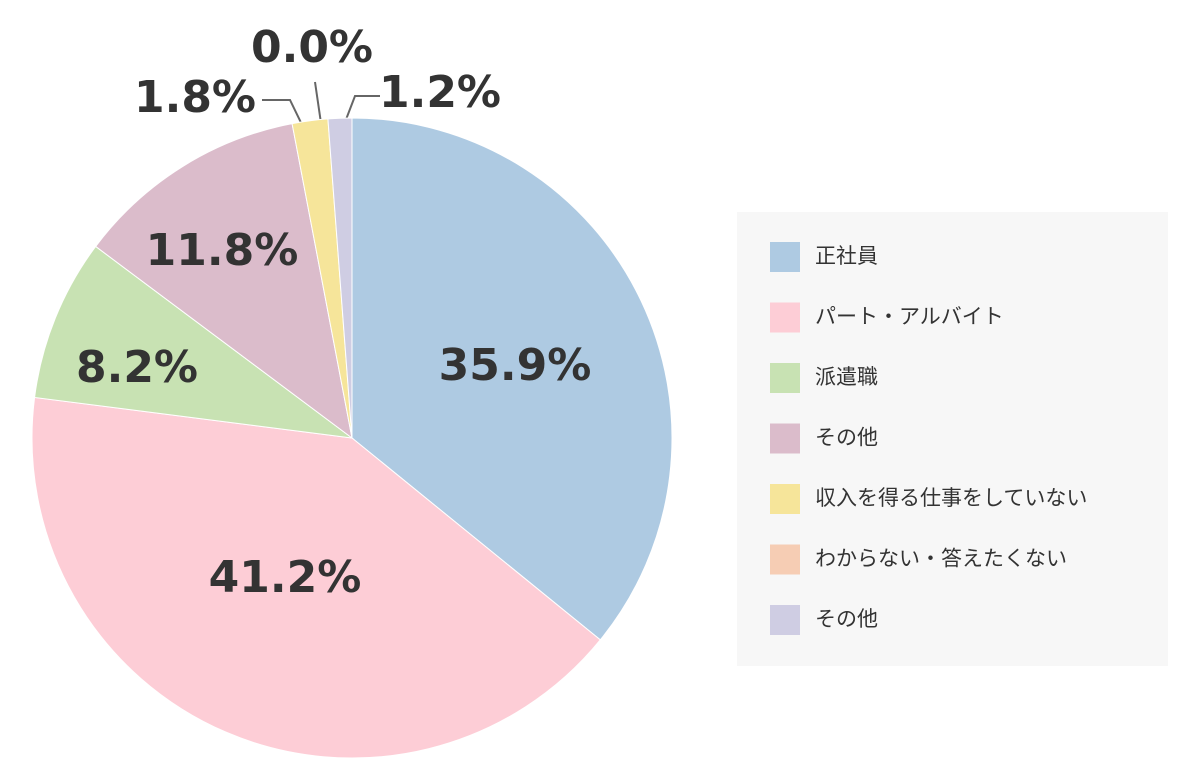 This screenshot has height=784, width=1200. I want to click on value-label: 35.9%, so click(515, 365).